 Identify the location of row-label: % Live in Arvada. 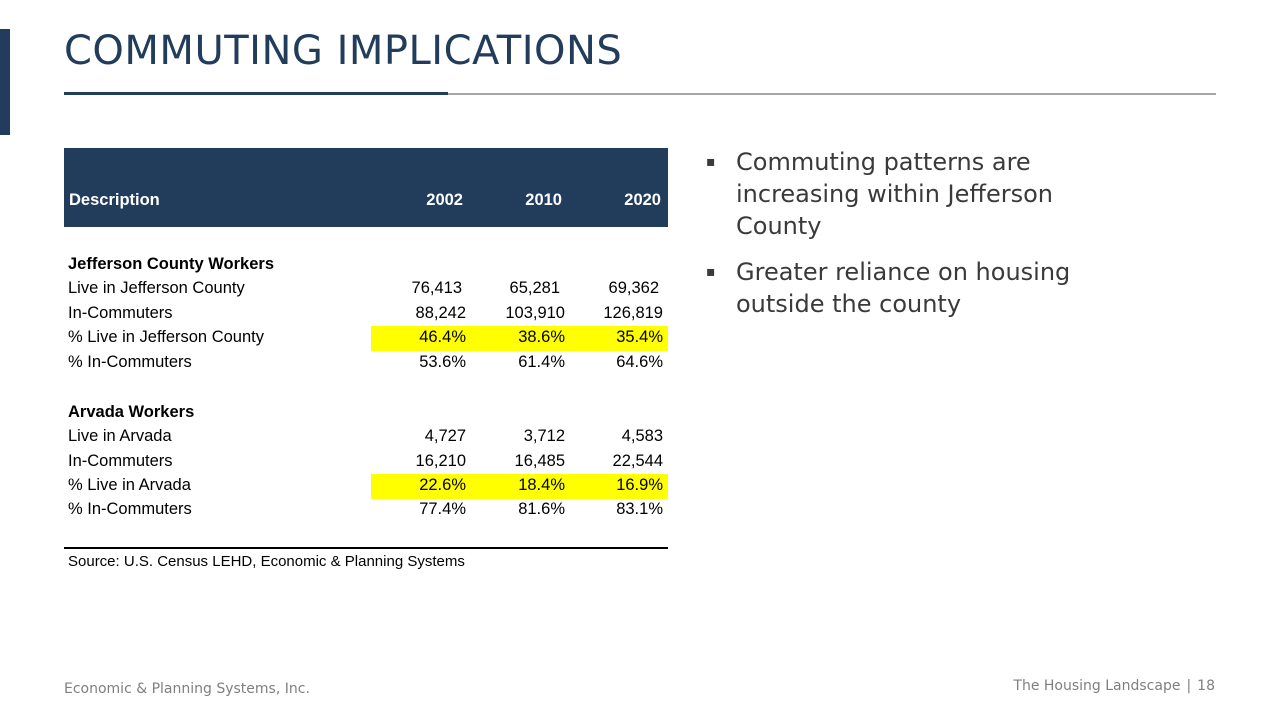
(129, 485).